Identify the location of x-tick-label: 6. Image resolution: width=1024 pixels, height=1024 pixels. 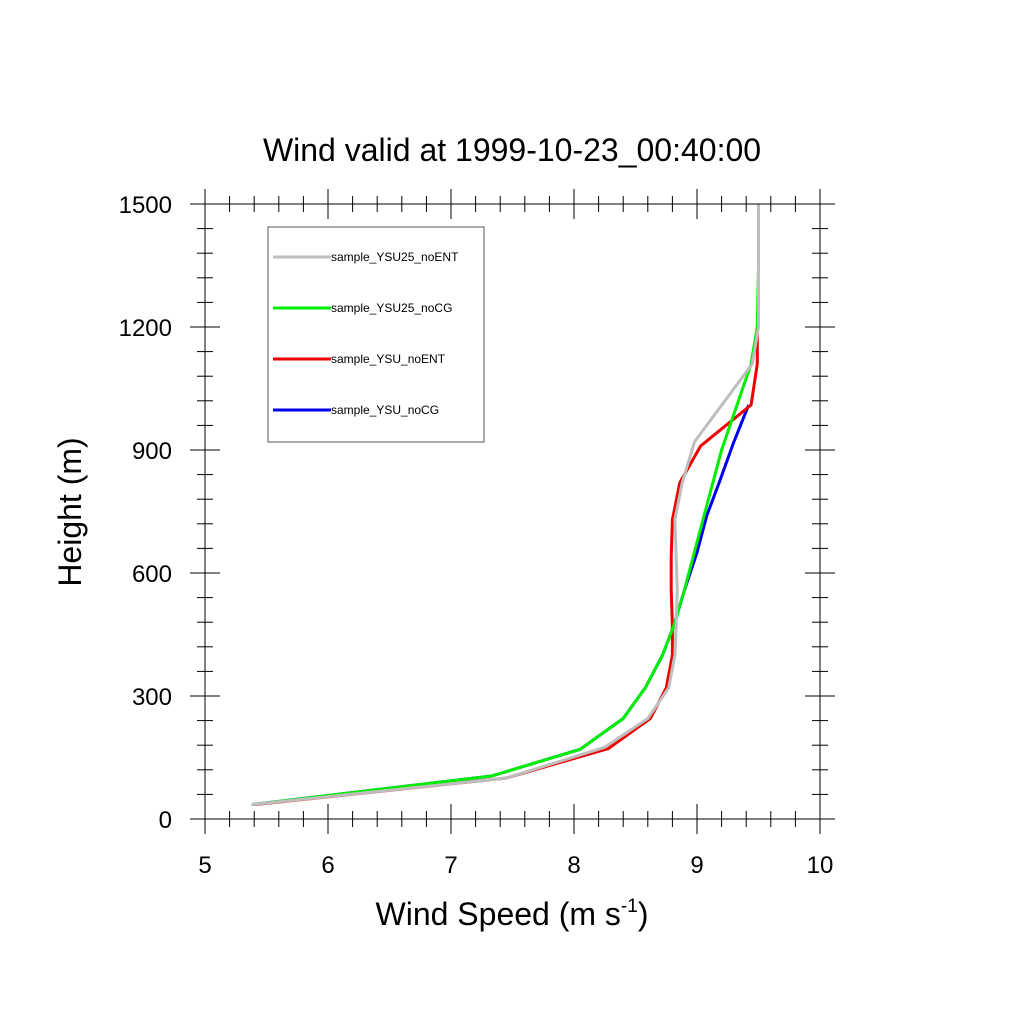
(327, 865).